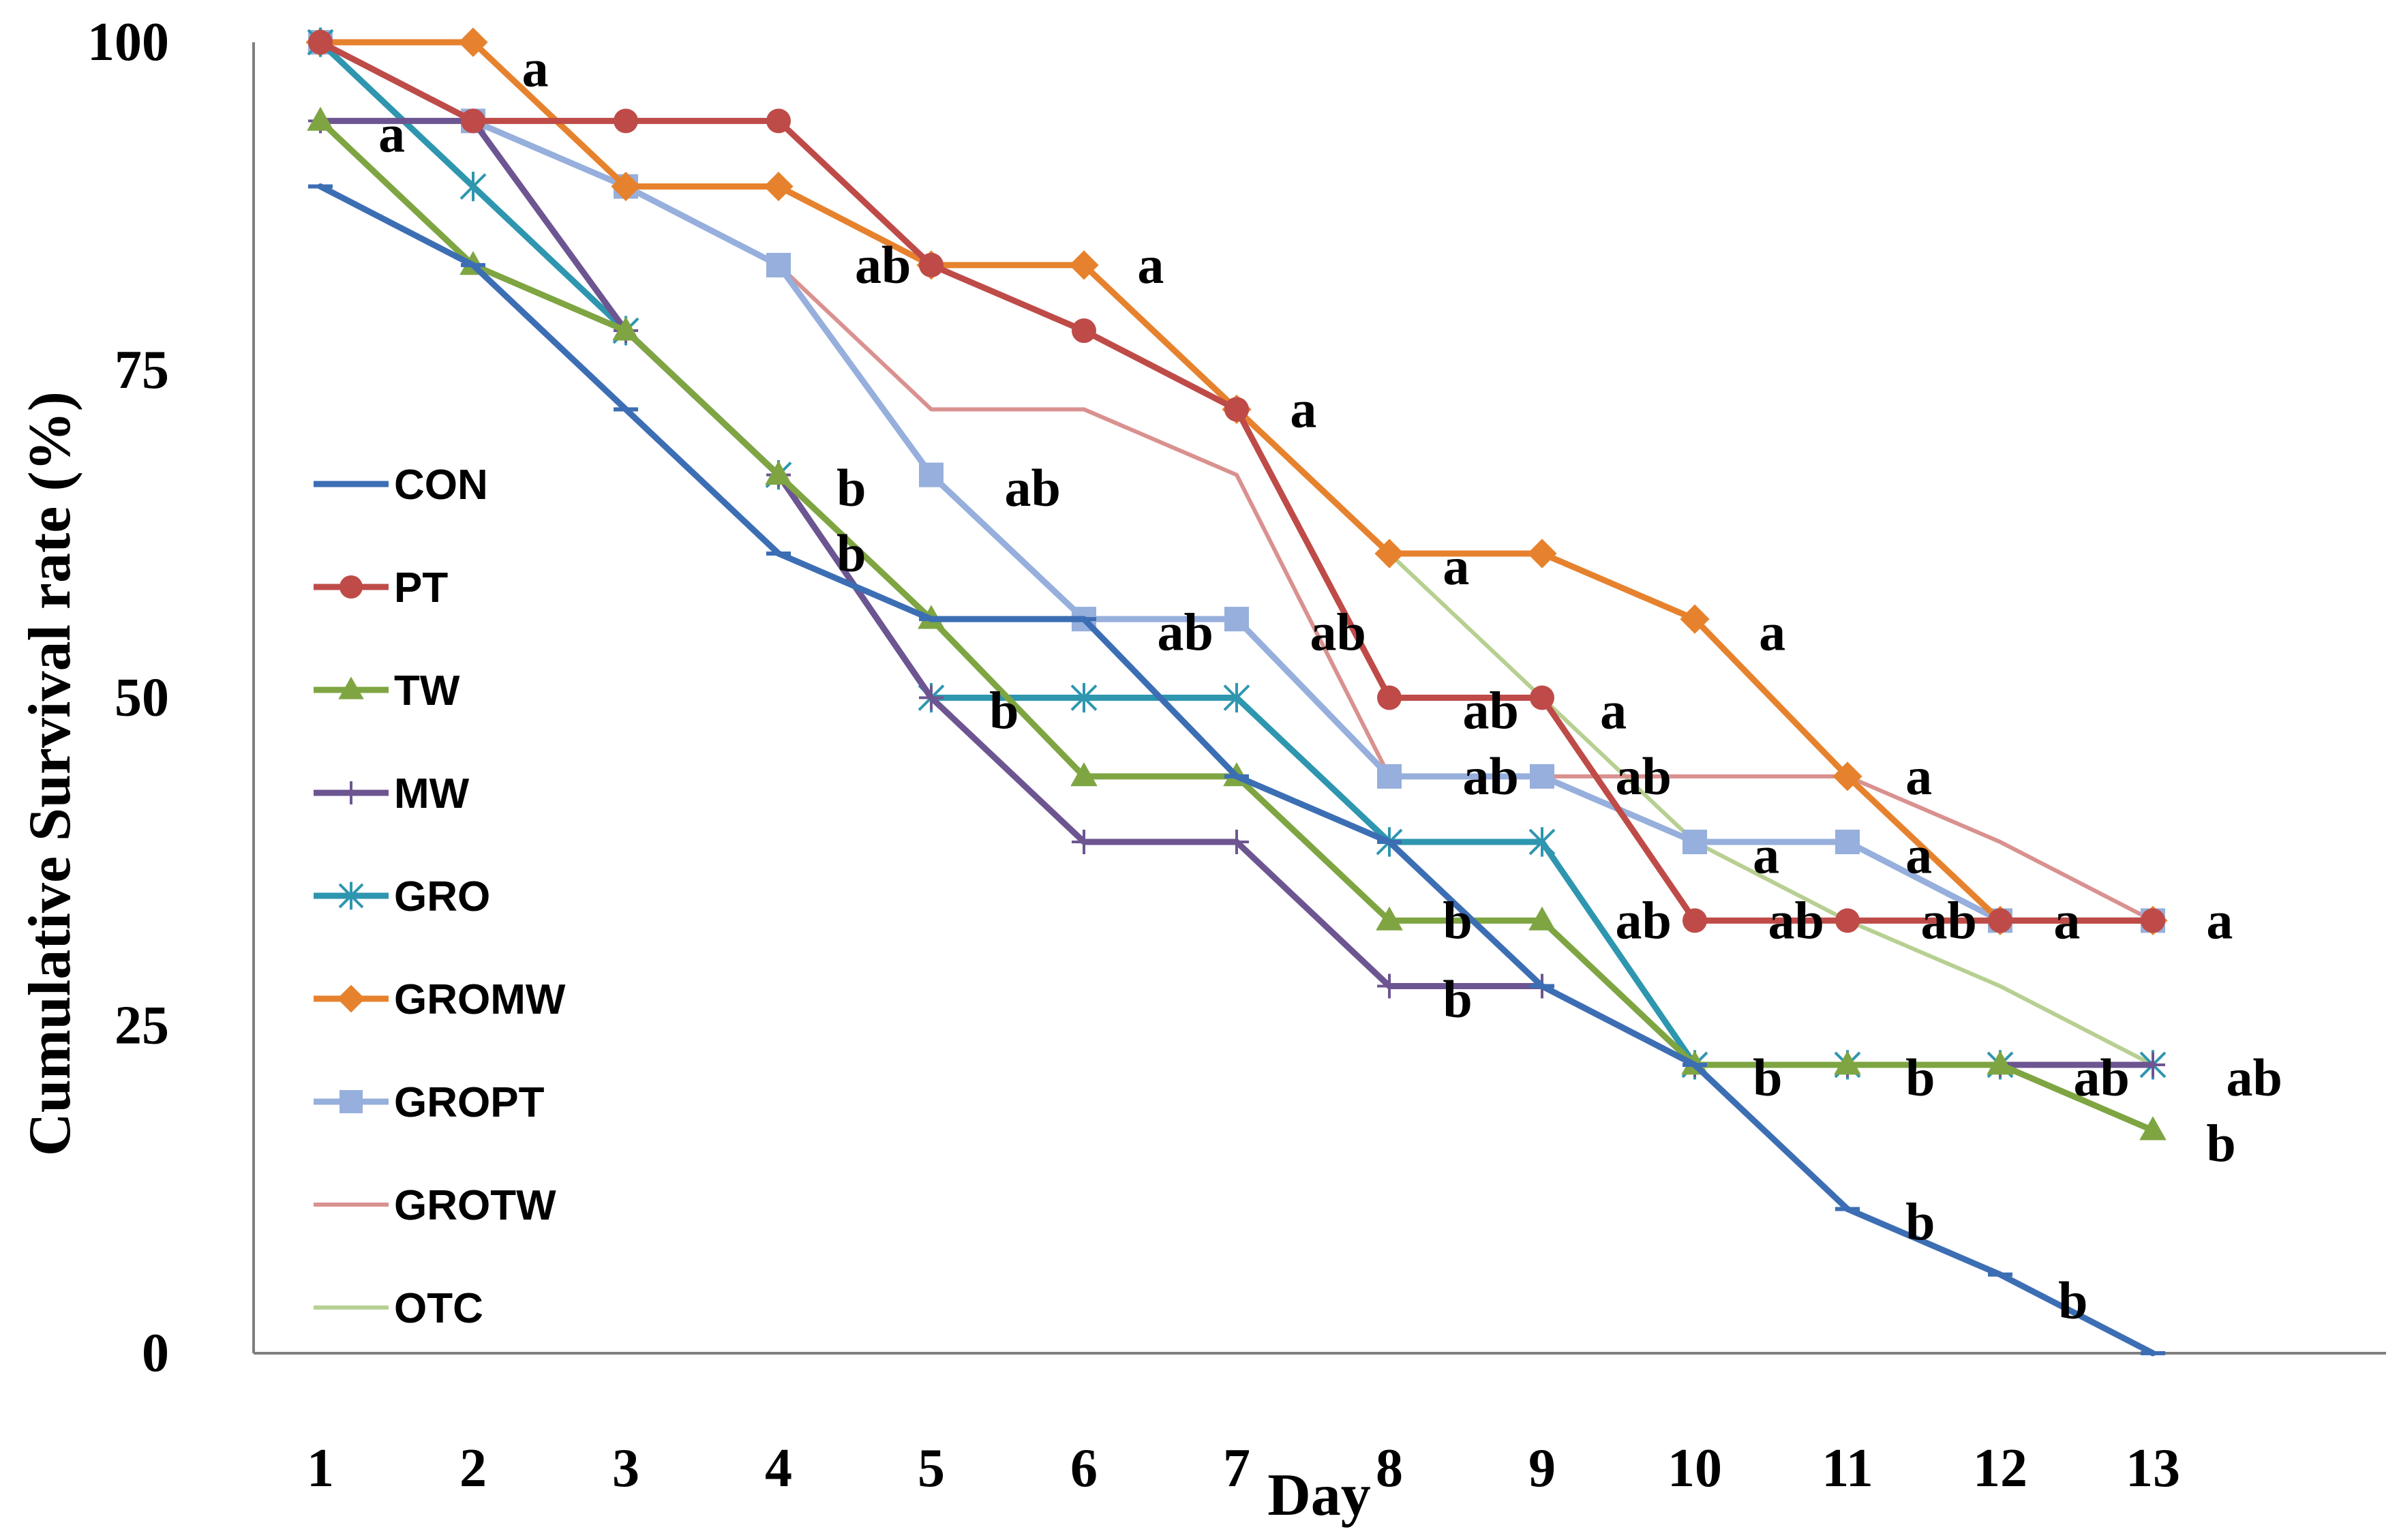  What do you see at coordinates (381, 588) in the screenshot?
I see `legend-entry-pt: PT` at bounding box center [381, 588].